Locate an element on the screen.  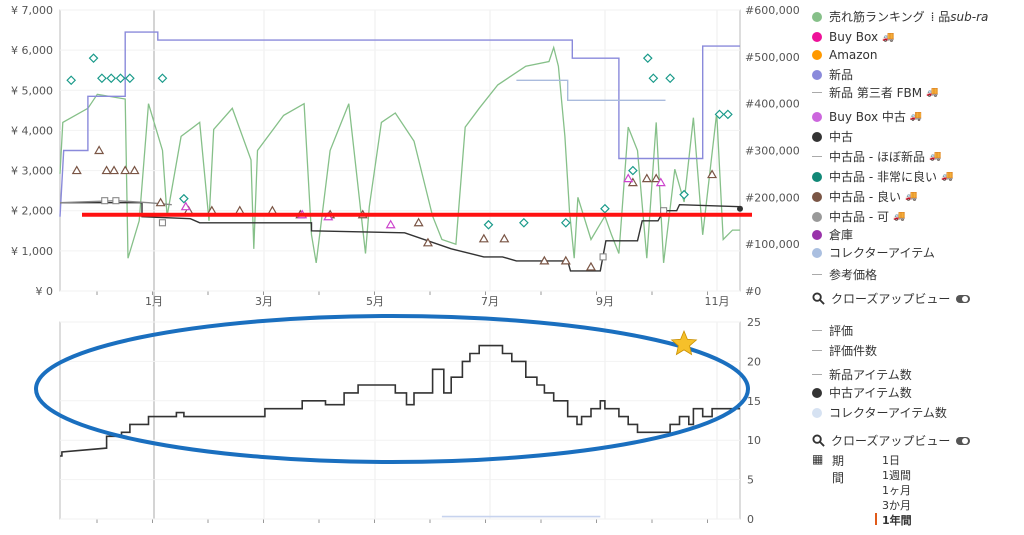
legend.items-item: 中古品 - 非常に良い 🚚 is located at coordinates (882, 176).